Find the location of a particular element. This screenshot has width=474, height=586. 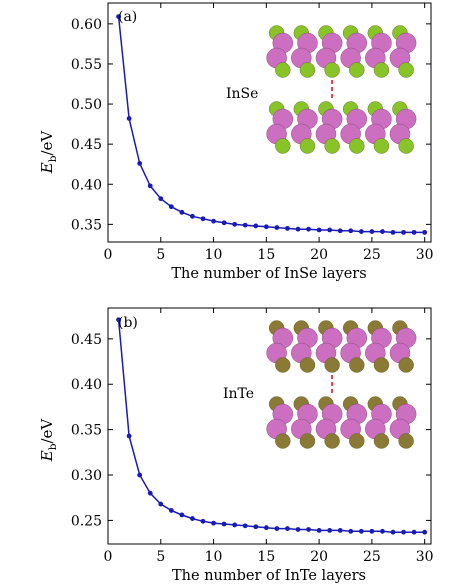

material-label: InTe is located at coordinates (238, 394).